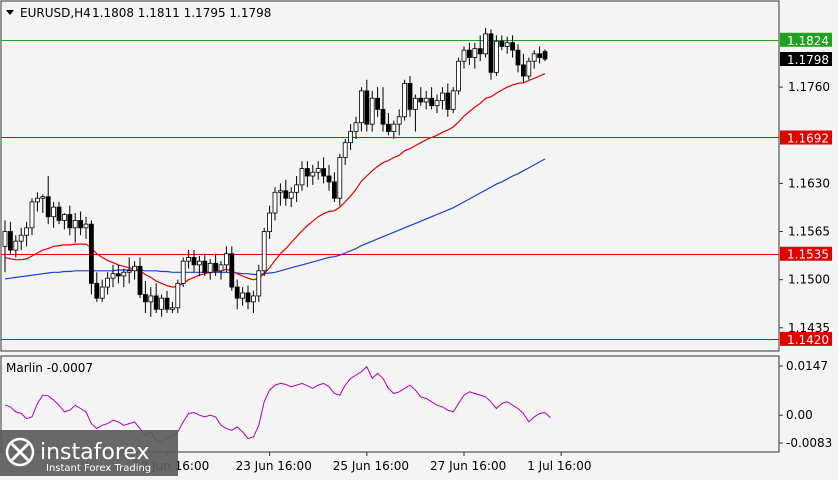 This screenshot has height=480, width=838. What do you see at coordinates (277, 404) in the screenshot?
I see `marlin-line` at bounding box center [277, 404].